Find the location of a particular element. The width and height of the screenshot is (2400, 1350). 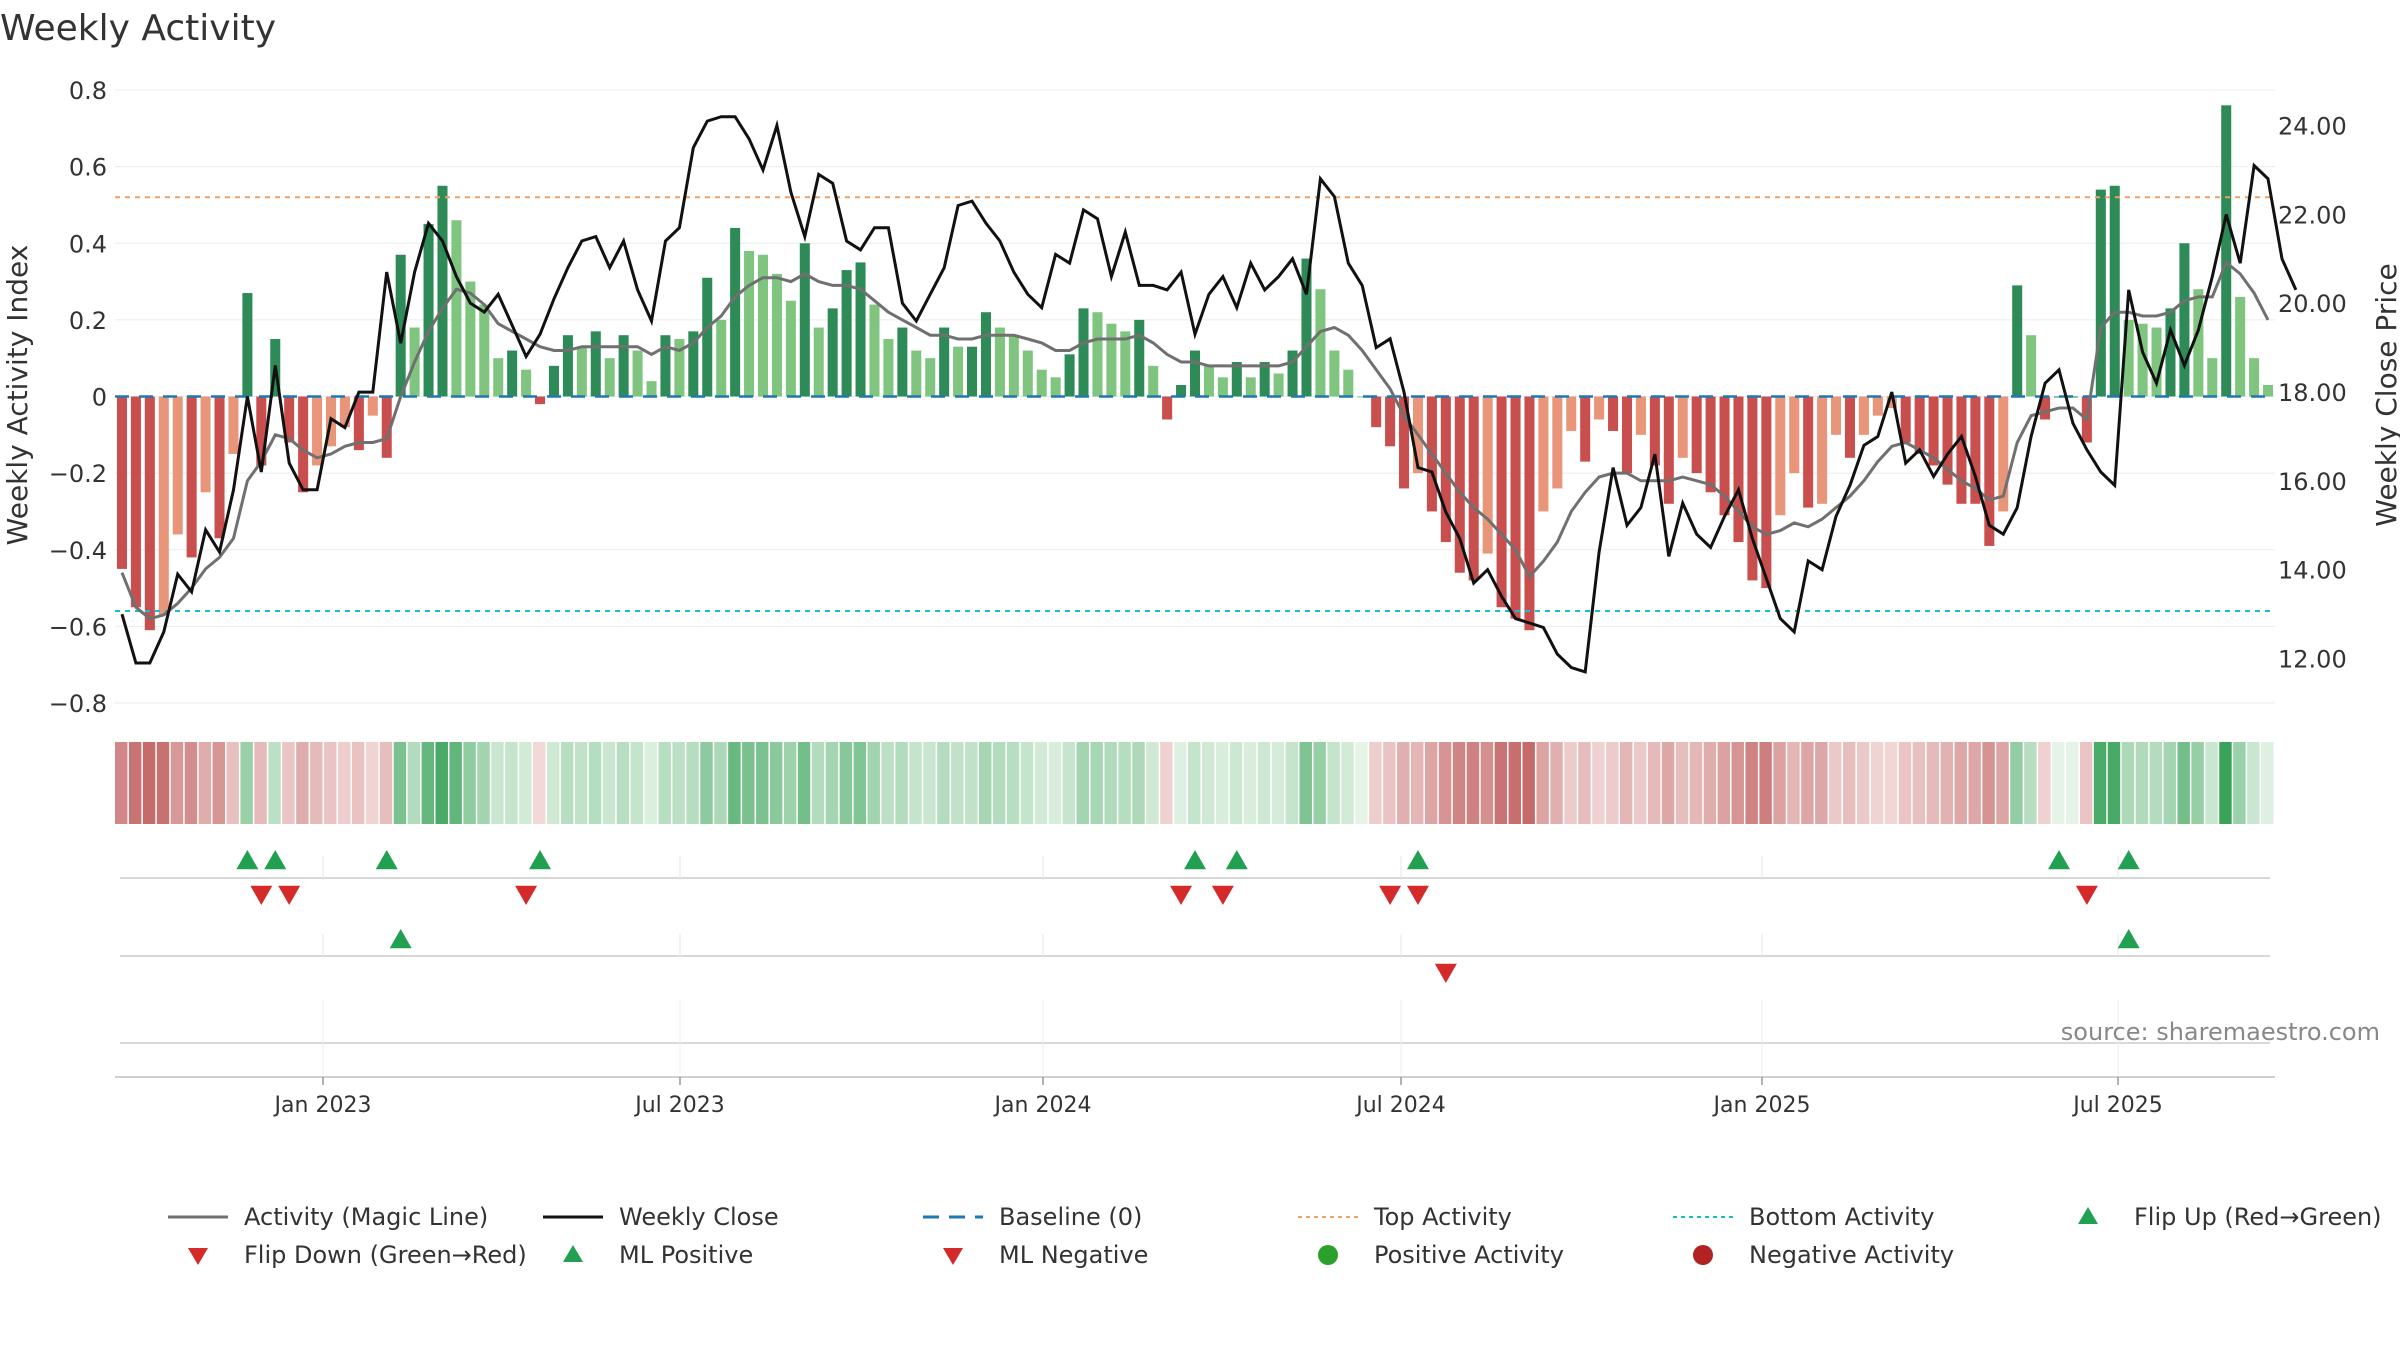

legend-item: Flip Down (Green→Red) is located at coordinates (346, 1255).